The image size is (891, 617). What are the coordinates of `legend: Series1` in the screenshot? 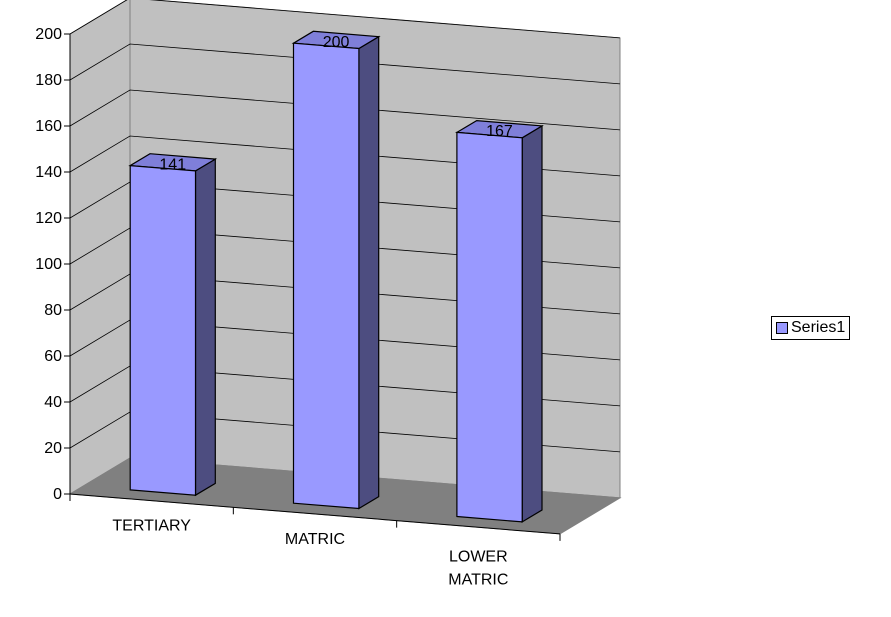 It's located at (811, 328).